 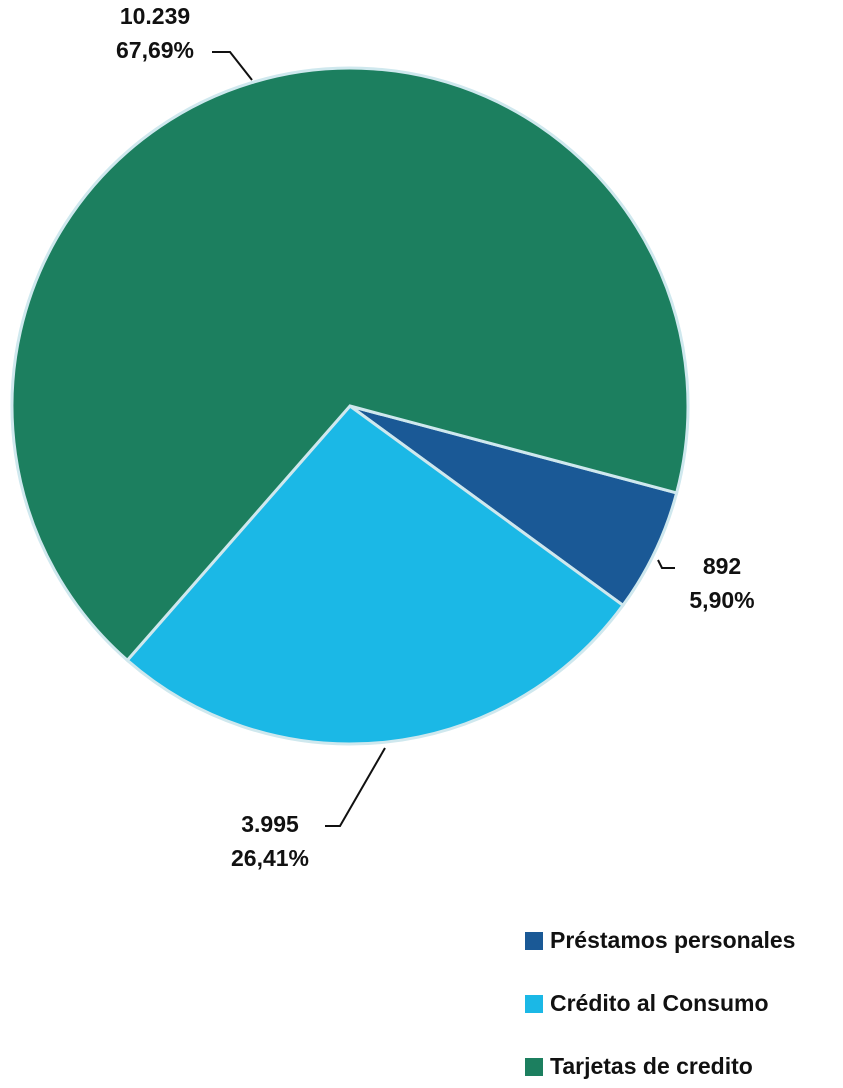 I want to click on value-label: 10.239, so click(x=155, y=16).